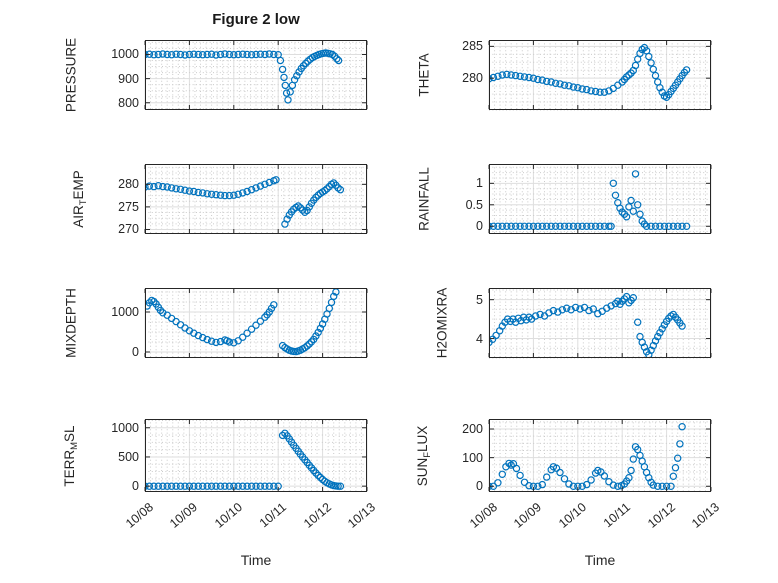 Image resolution: width=778 pixels, height=583 pixels. Describe the element at coordinates (472, 78) in the screenshot. I see `y-tick-label-theta: 280` at that location.